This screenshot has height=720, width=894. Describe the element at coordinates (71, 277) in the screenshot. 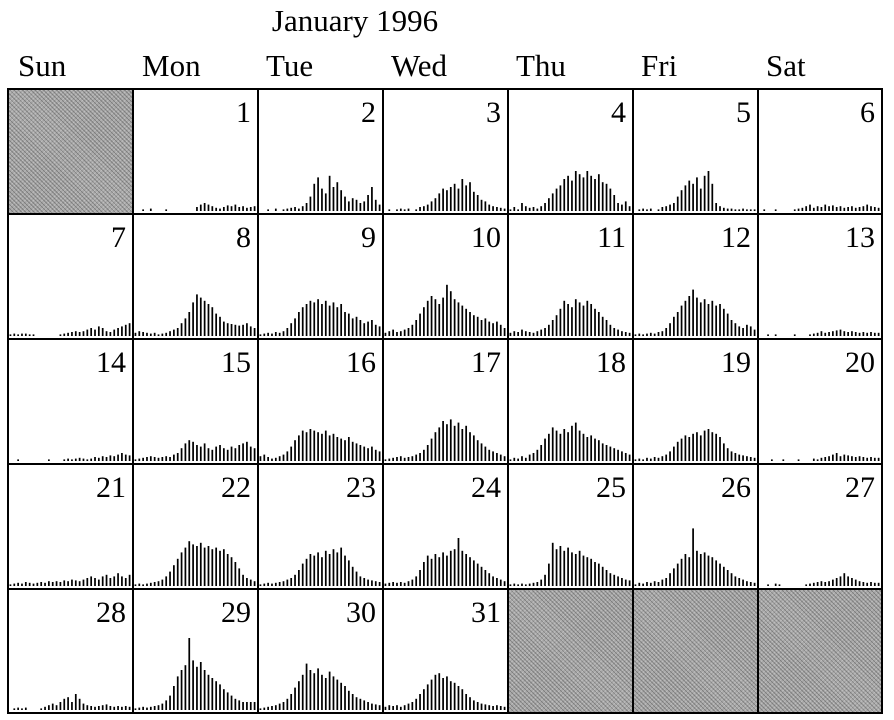

I see `day-cell-7: 7` at that location.